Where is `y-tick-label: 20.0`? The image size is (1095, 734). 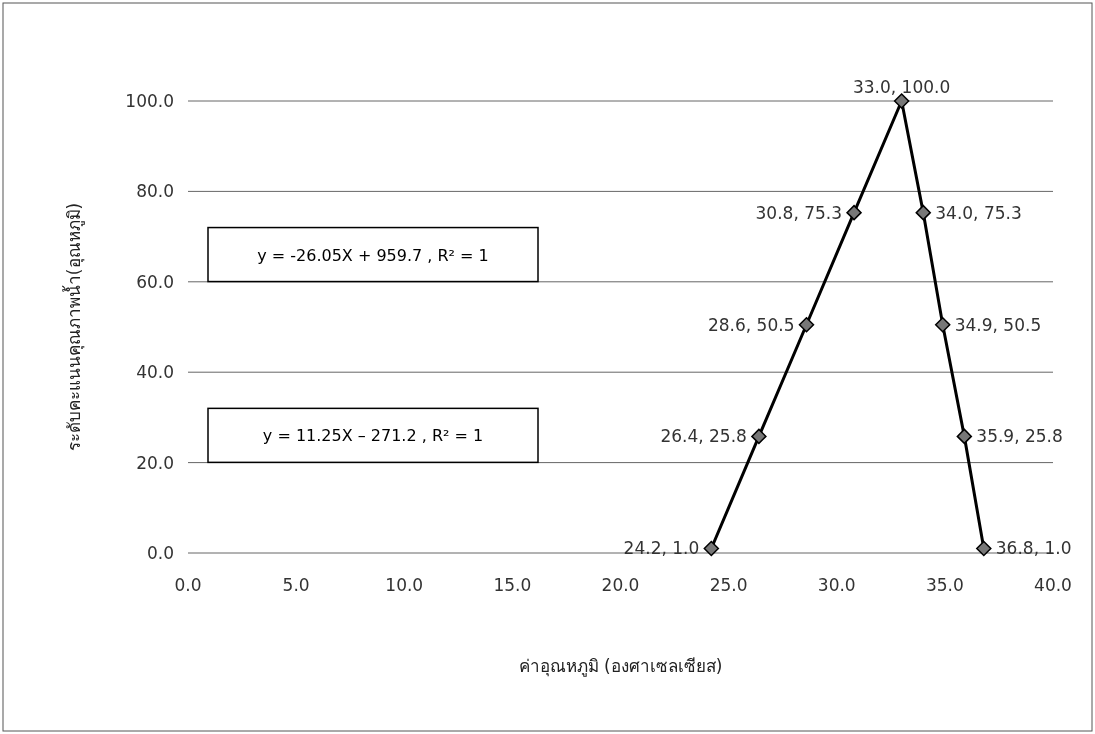
y-tick-label: 20.0 is located at coordinates (155, 462).